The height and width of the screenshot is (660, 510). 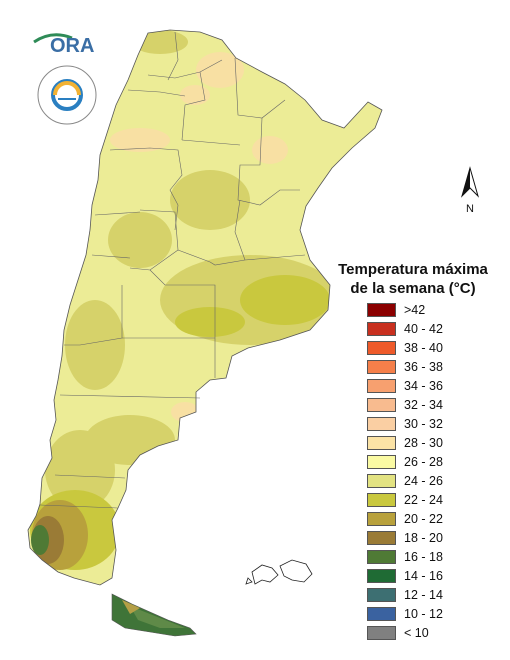 What do you see at coordinates (270, 150) in the screenshot?
I see `warm-zone-center-north` at bounding box center [270, 150].